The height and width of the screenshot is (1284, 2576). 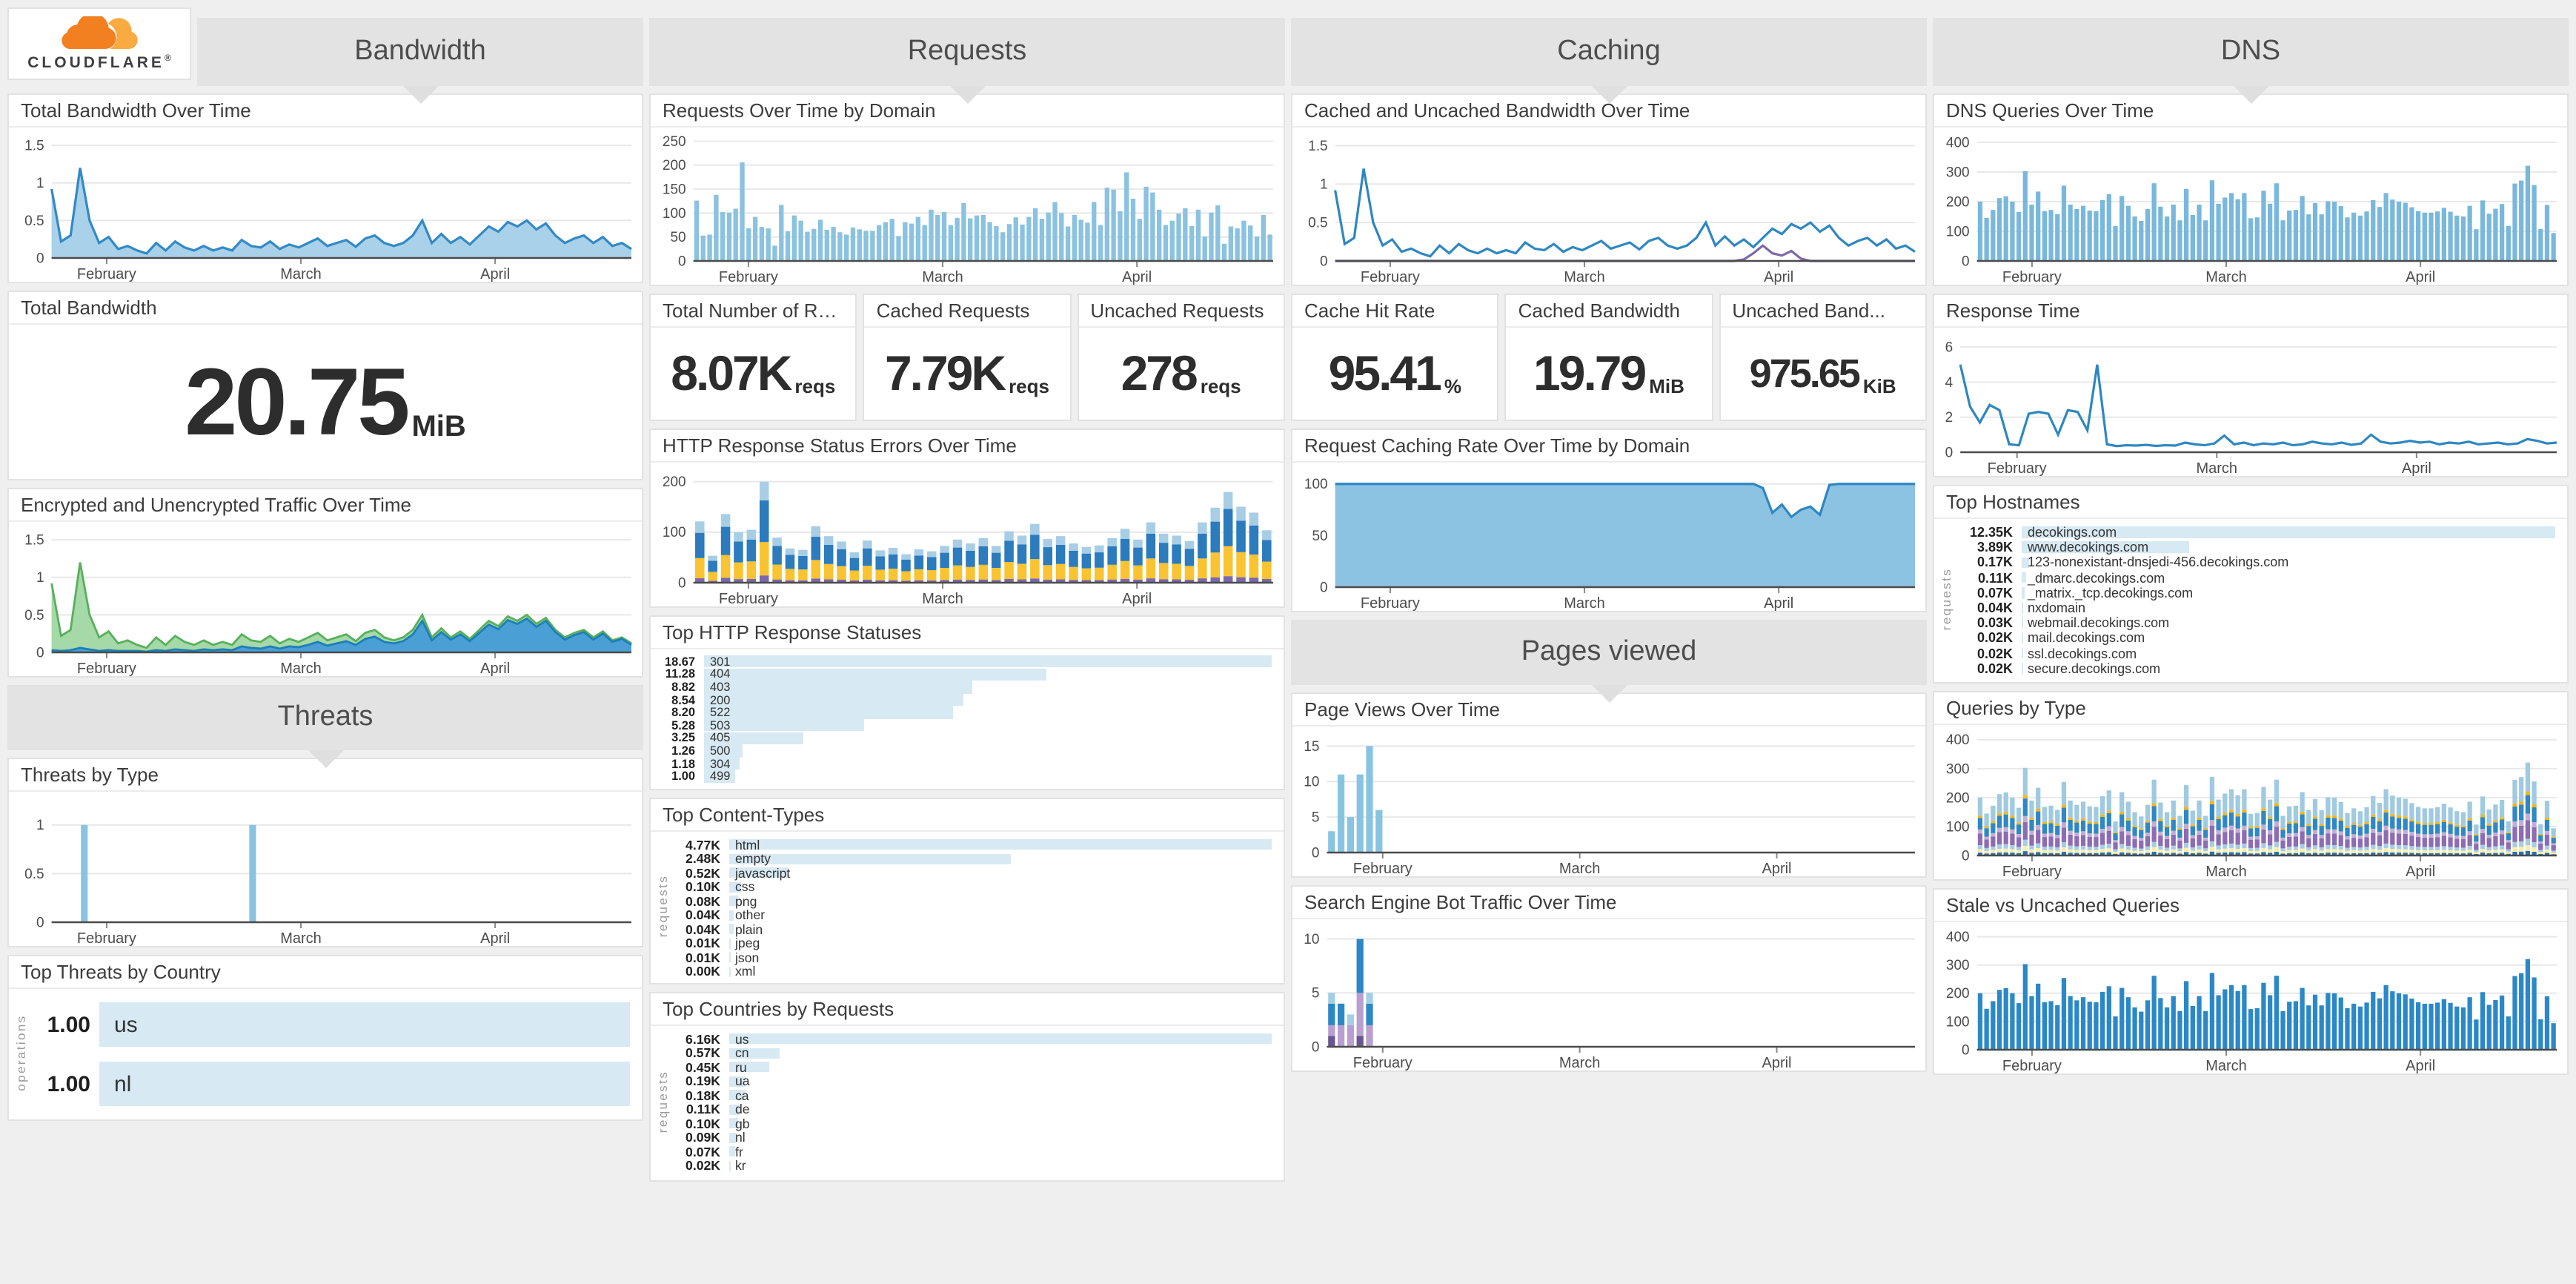 What do you see at coordinates (1590, 372) in the screenshot?
I see `stat-number: 19.79` at bounding box center [1590, 372].